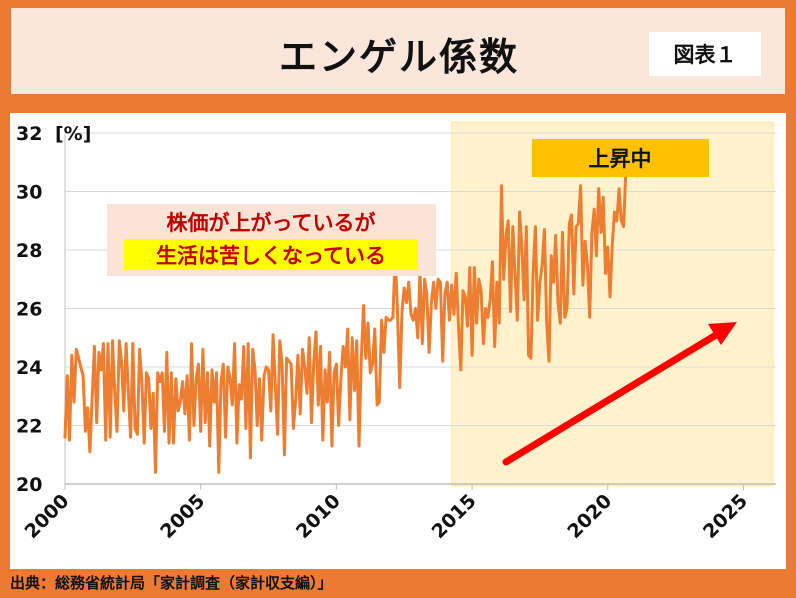 This screenshot has height=598, width=796. I want to click on y-tick-label: 24, so click(29, 368).